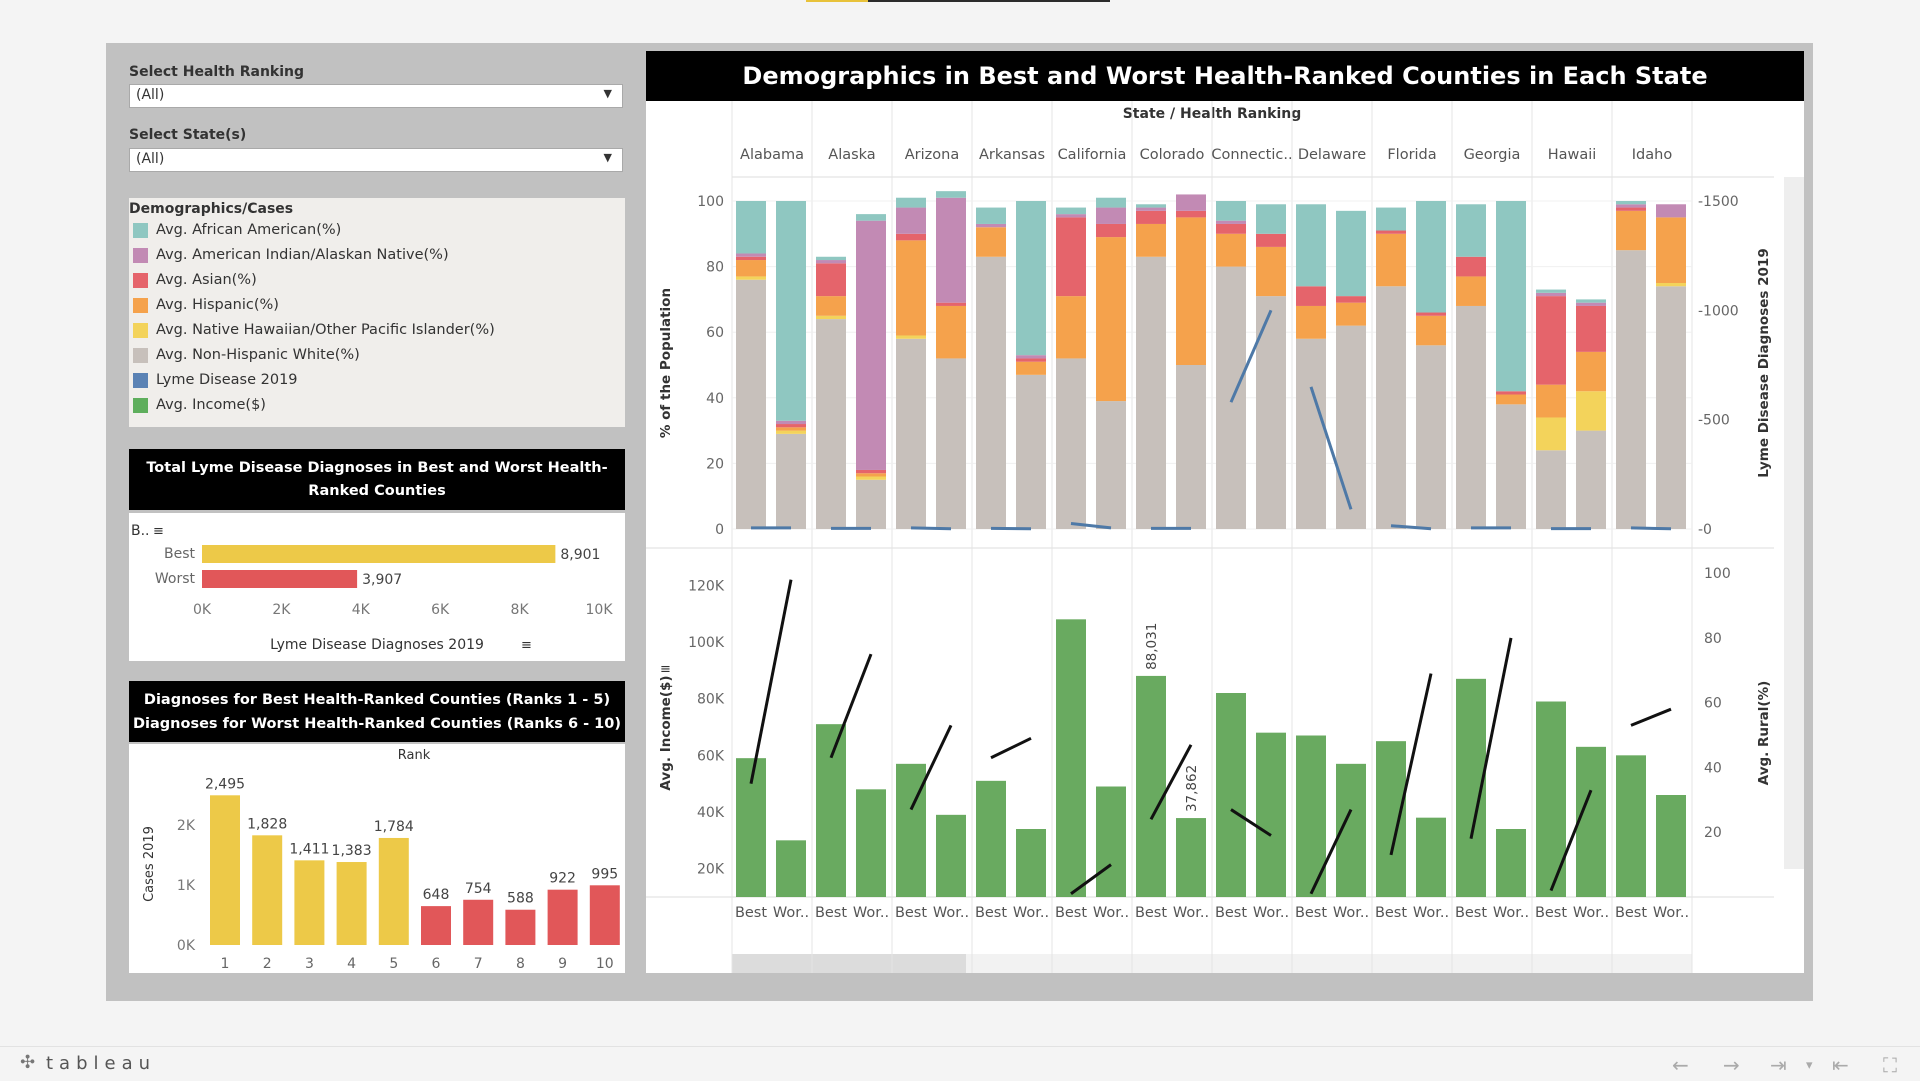  I want to click on legend-item: Avg. Hispanic(%), so click(206, 305).